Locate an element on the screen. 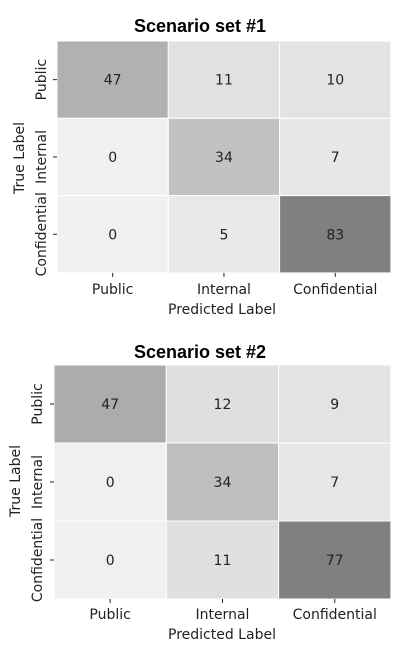 Image resolution: width=407 pixels, height=663 pixels. heatmap-cell-2-r1-c2 is located at coordinates (335, 482).